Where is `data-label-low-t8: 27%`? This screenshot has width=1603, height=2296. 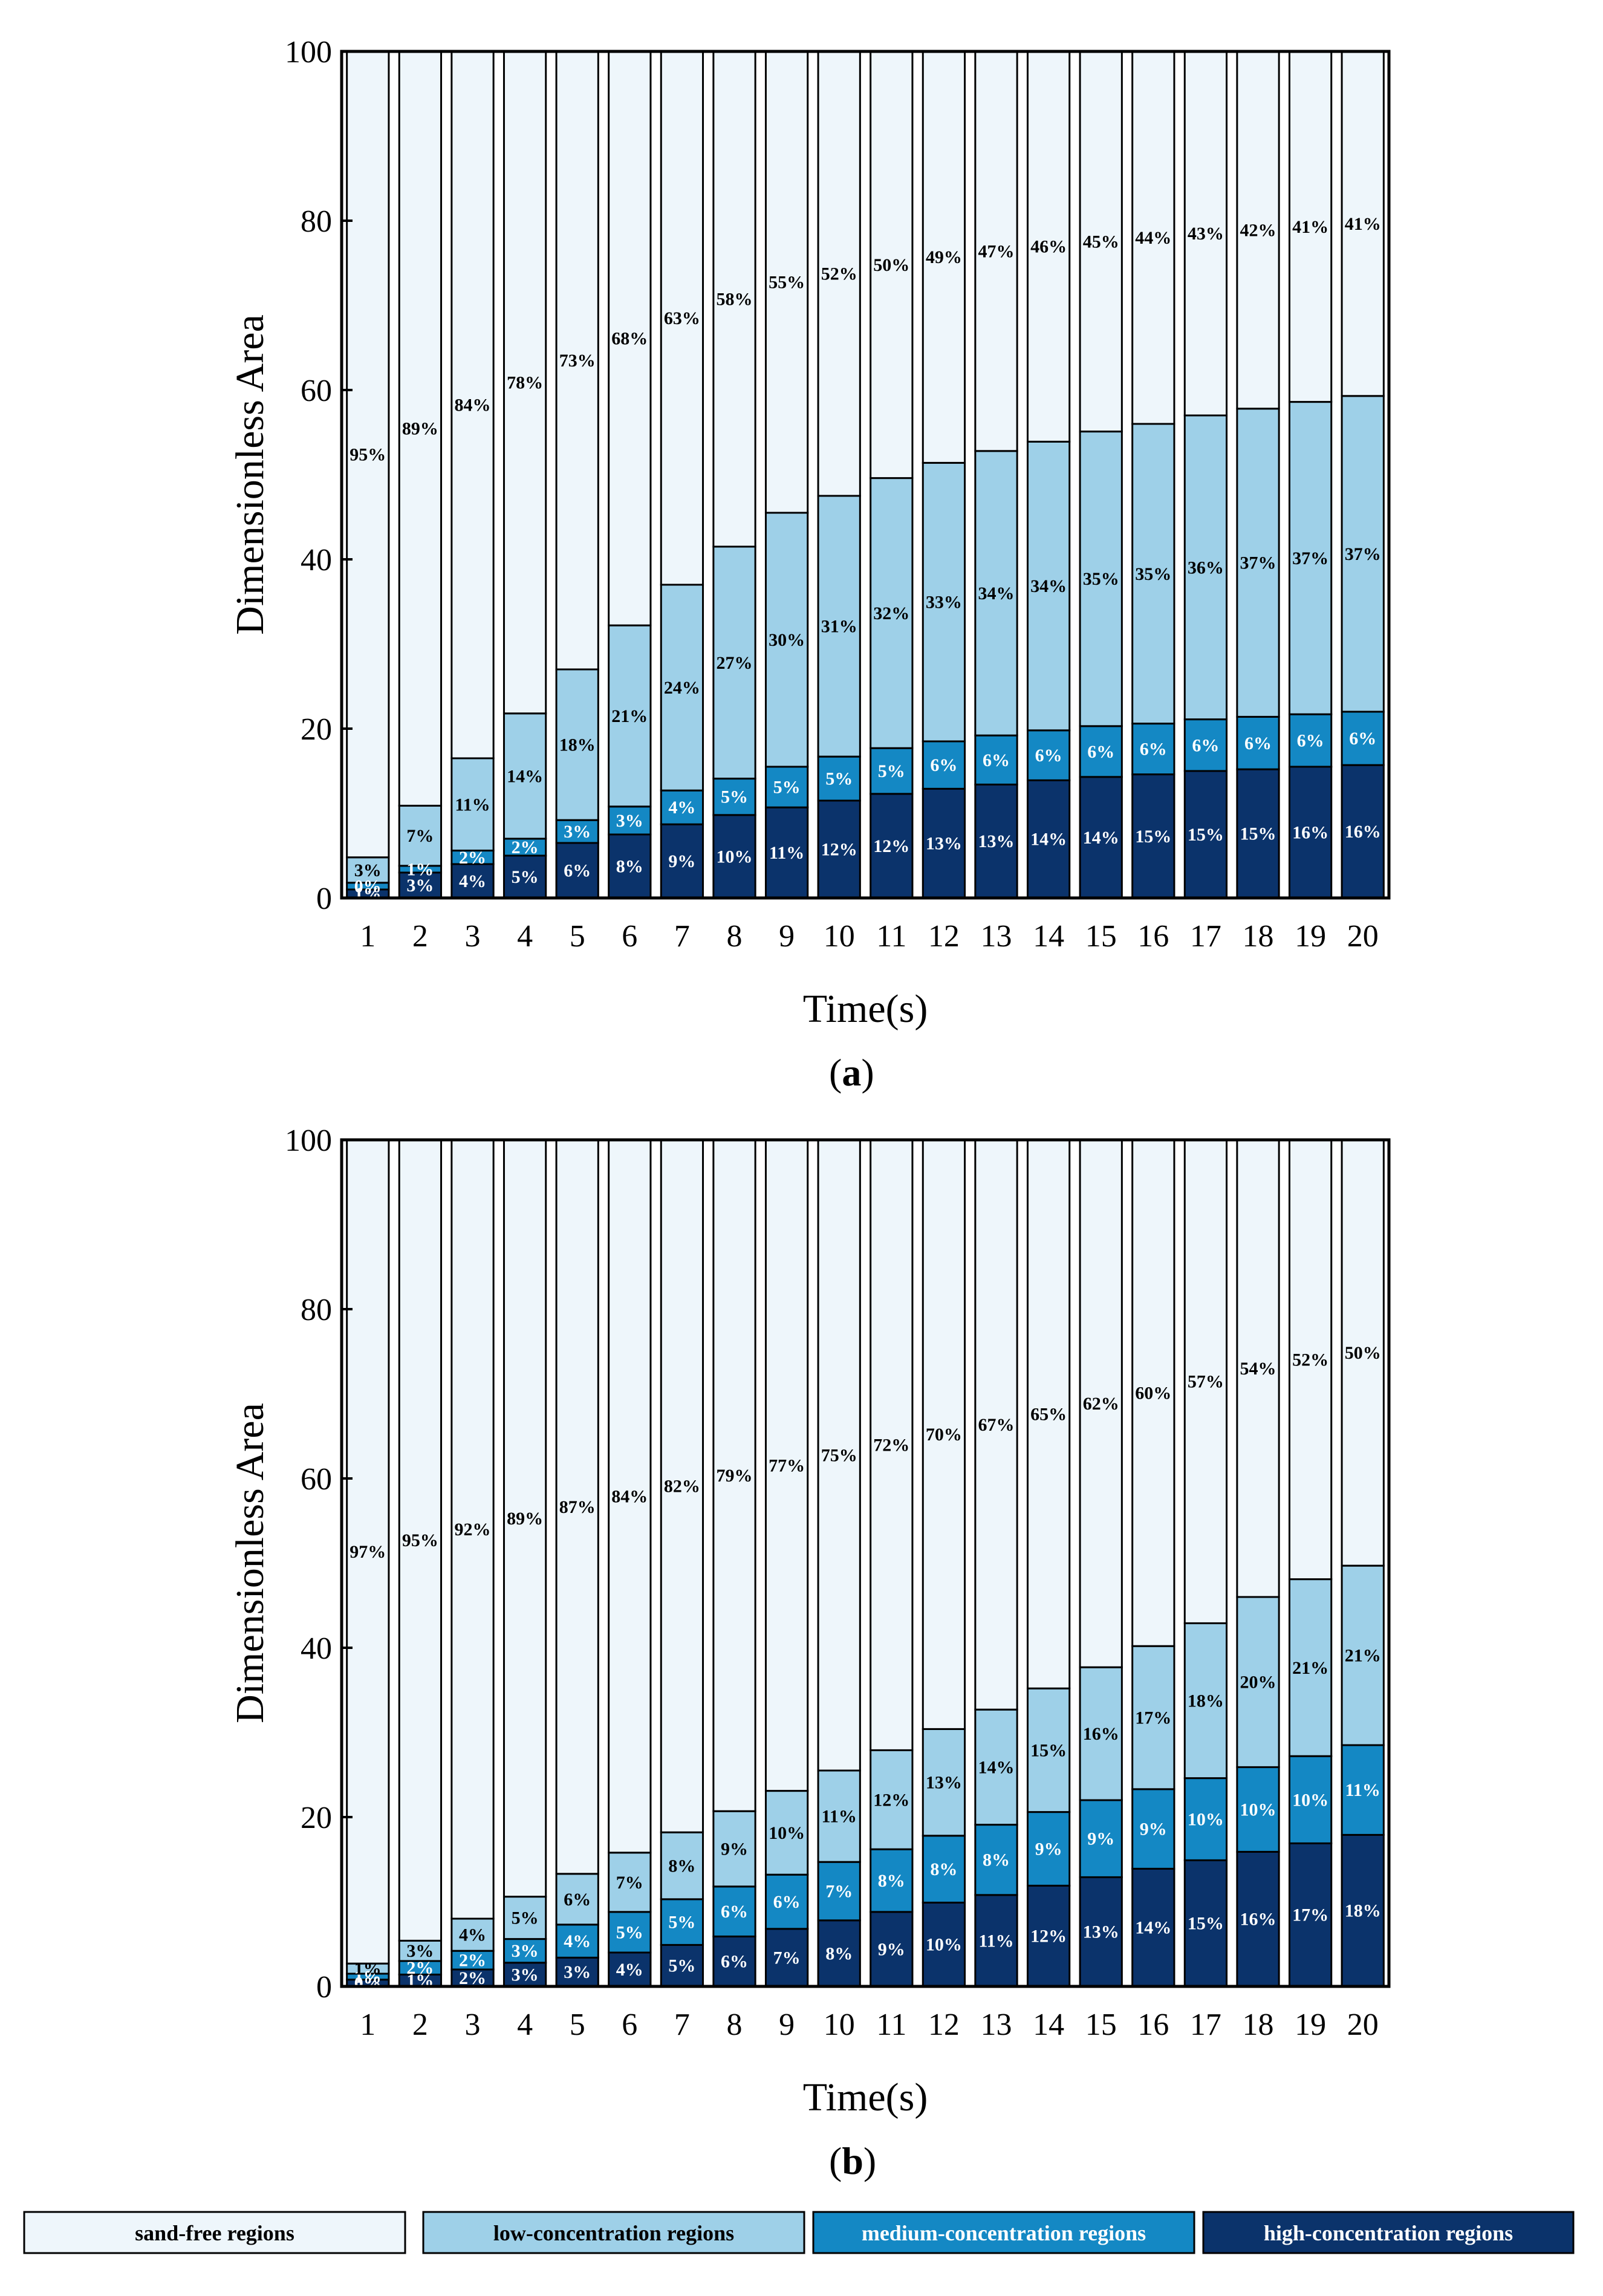 data-label-low-t8: 27% is located at coordinates (735, 663).